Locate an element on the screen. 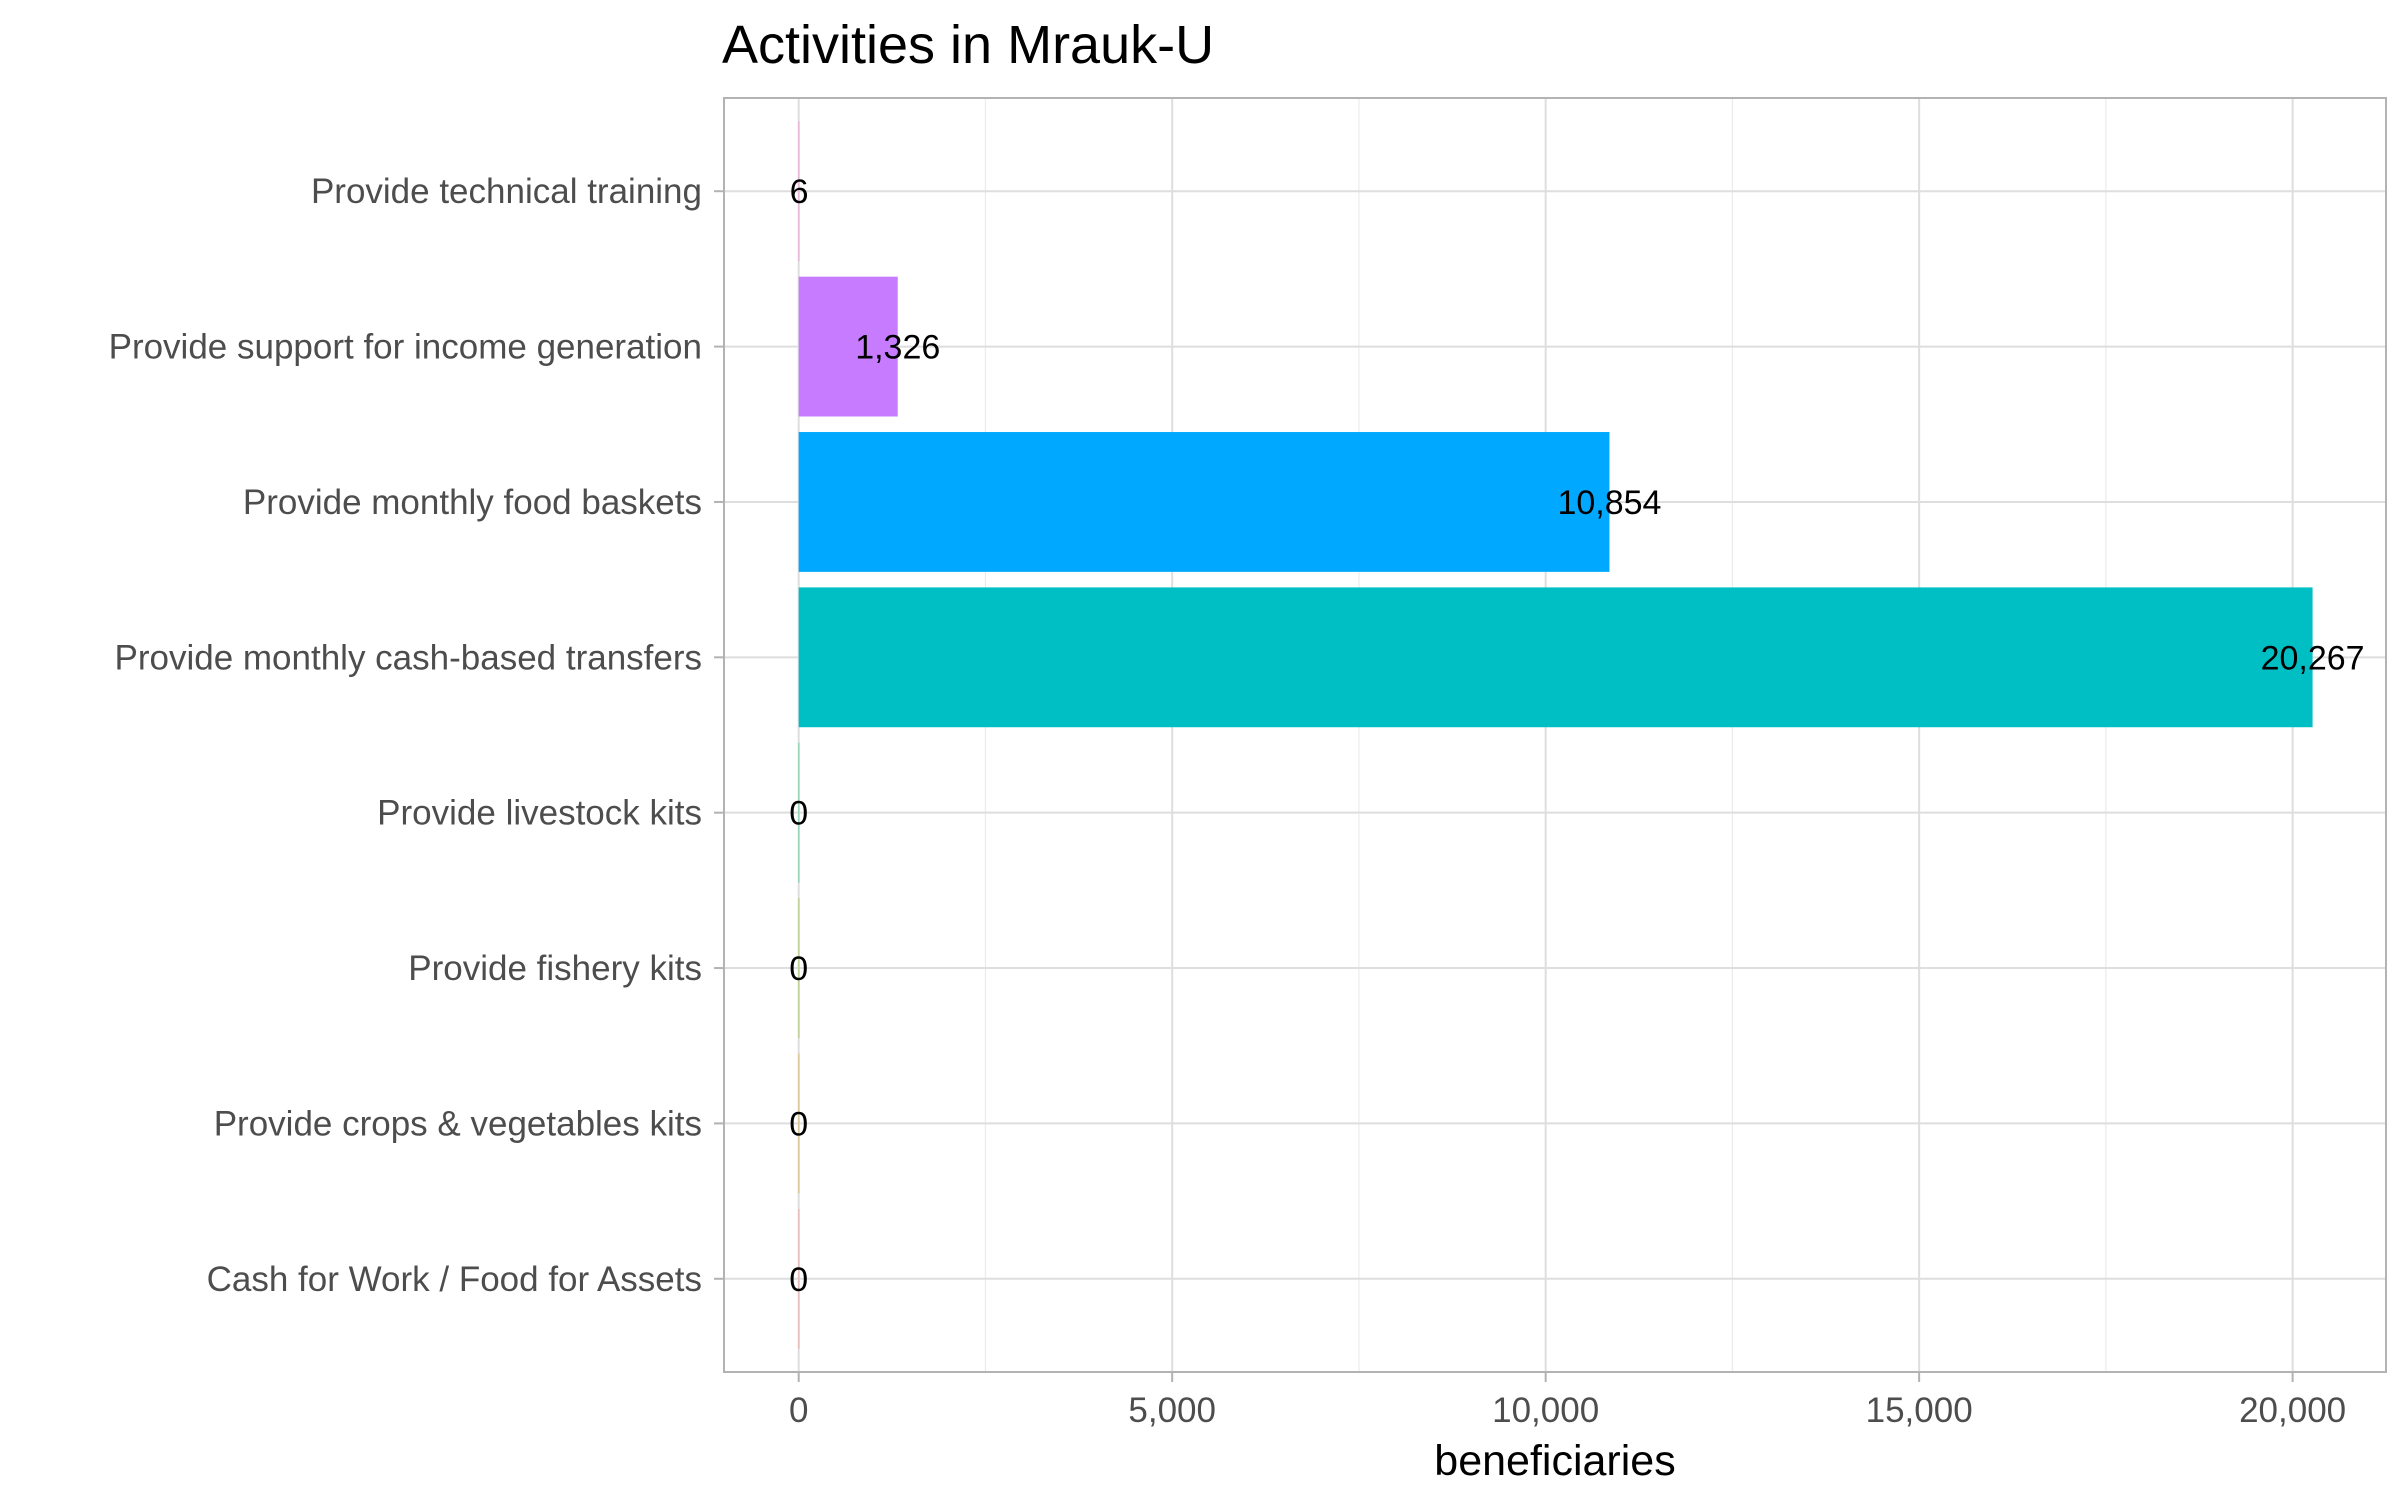  x-axis: 0 5,000 10,000 15,000 20,000 is located at coordinates (1567, 1401).